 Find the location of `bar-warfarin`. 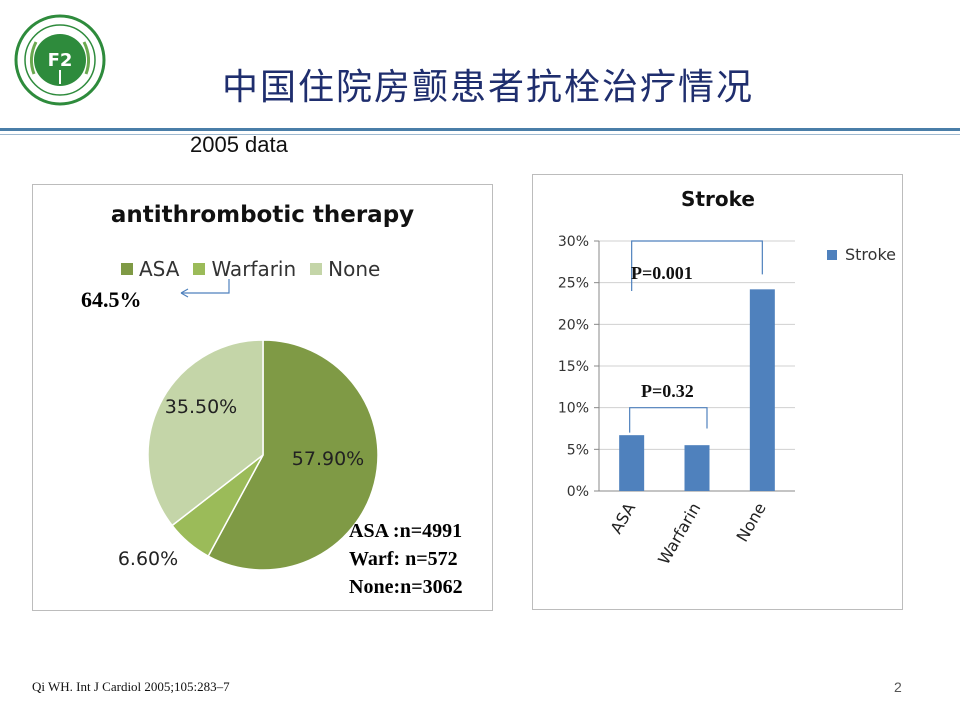

bar-warfarin is located at coordinates (697, 468).